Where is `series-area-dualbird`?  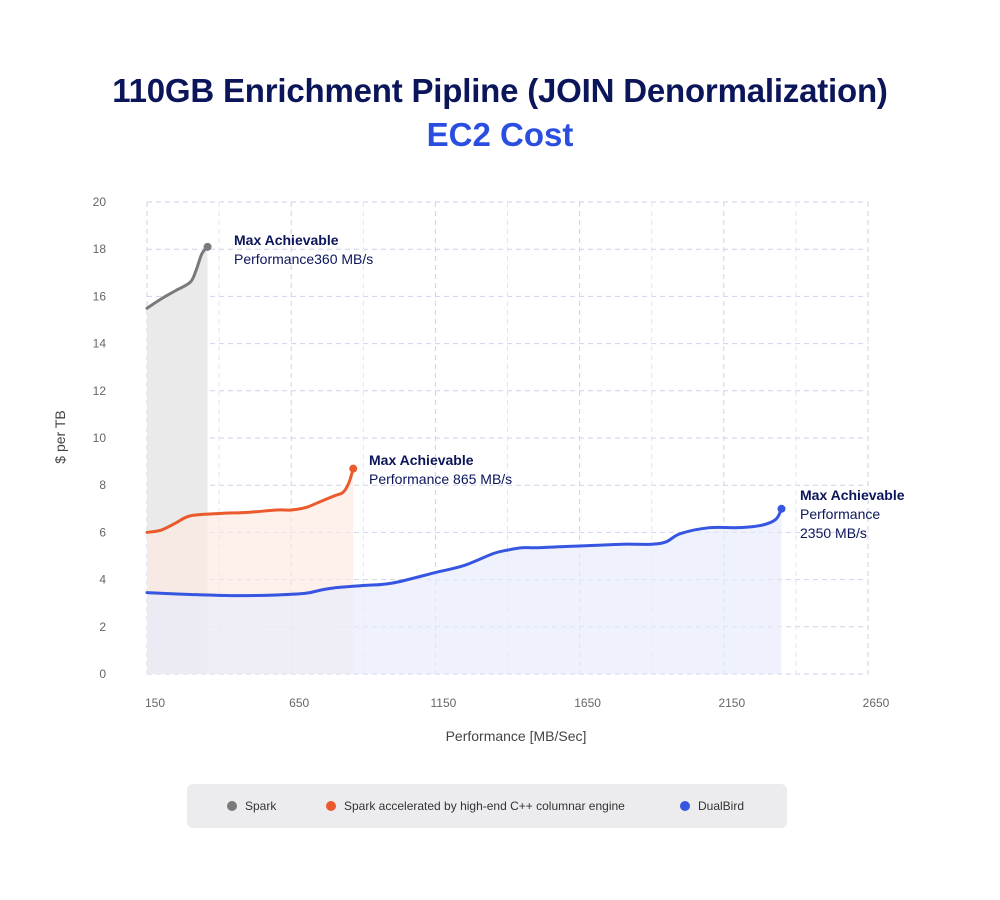 series-area-dualbird is located at coordinates (464, 591).